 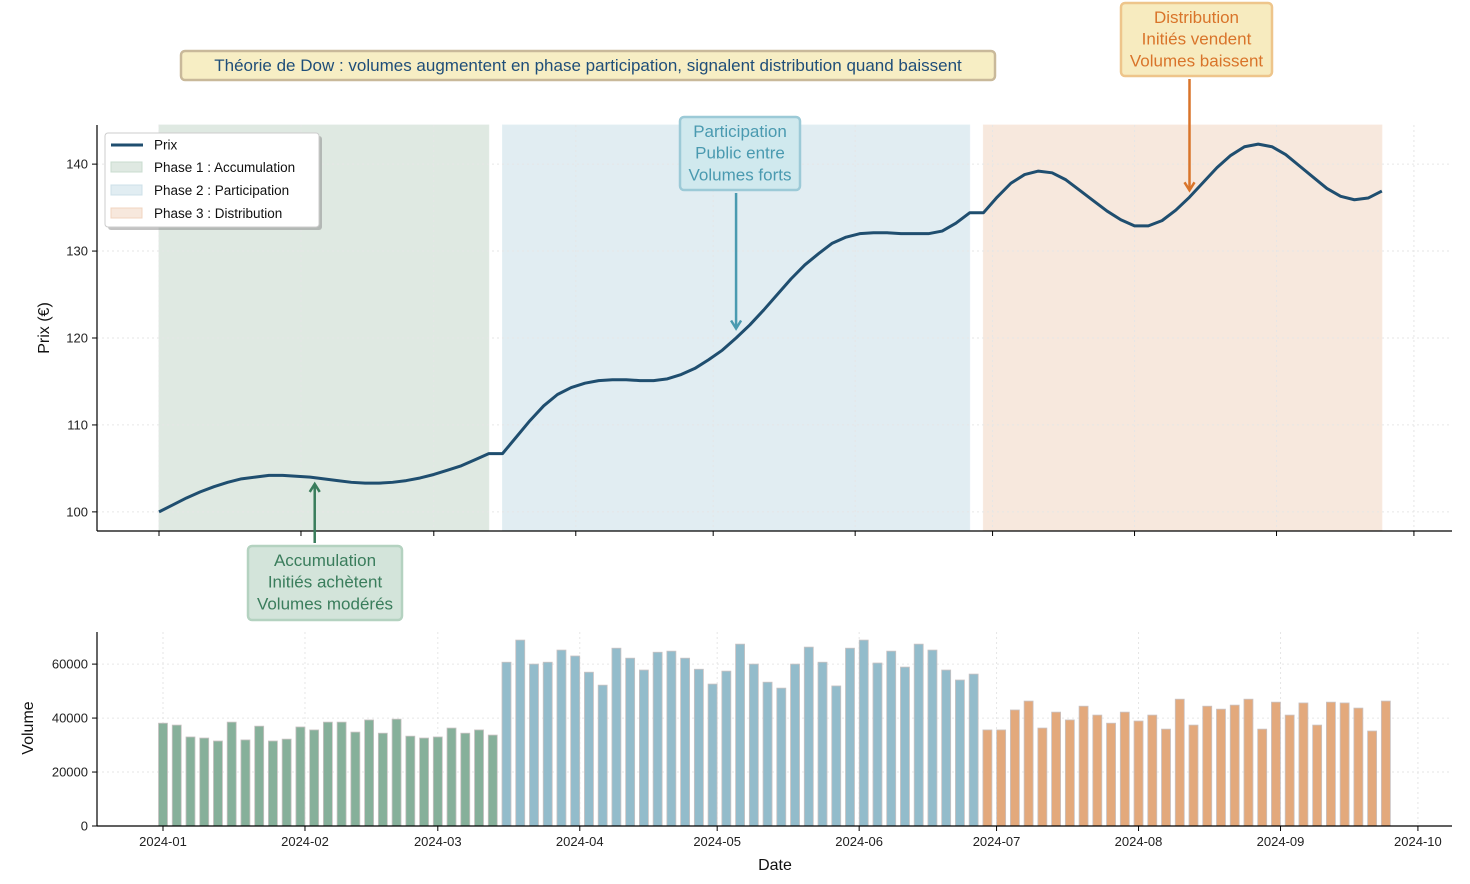 I want to click on x-tick-label: 2024-08, so click(x=1139, y=841).